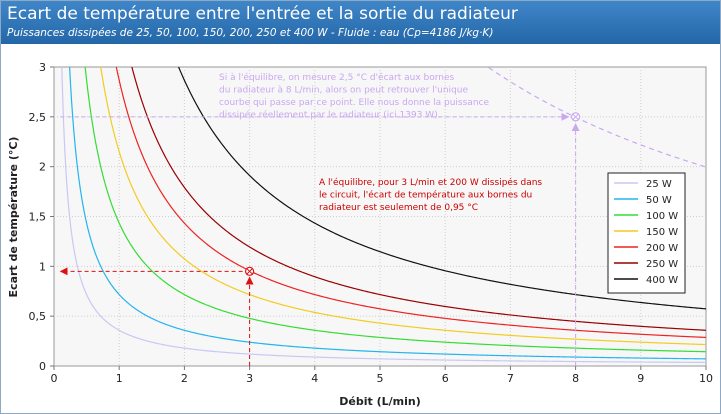 This screenshot has width=721, height=414. I want to click on x-tick-label: 9, so click(640, 378).